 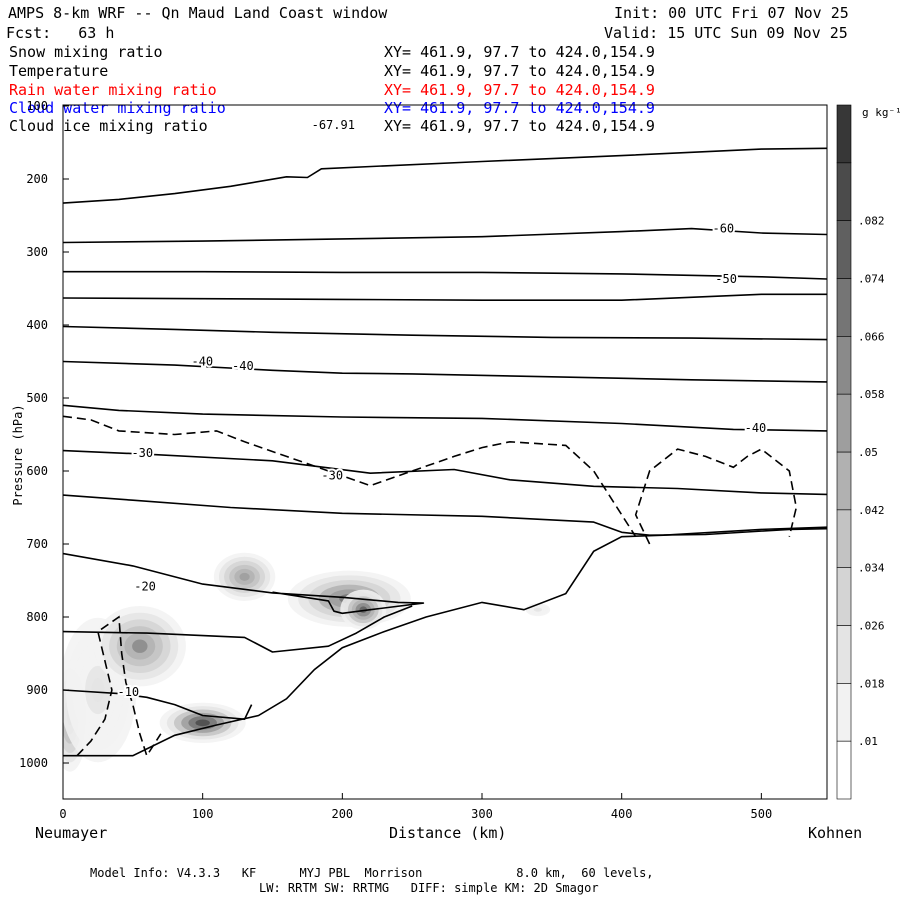 I want to click on x-tick-label-3: 300, so click(x=482, y=814).